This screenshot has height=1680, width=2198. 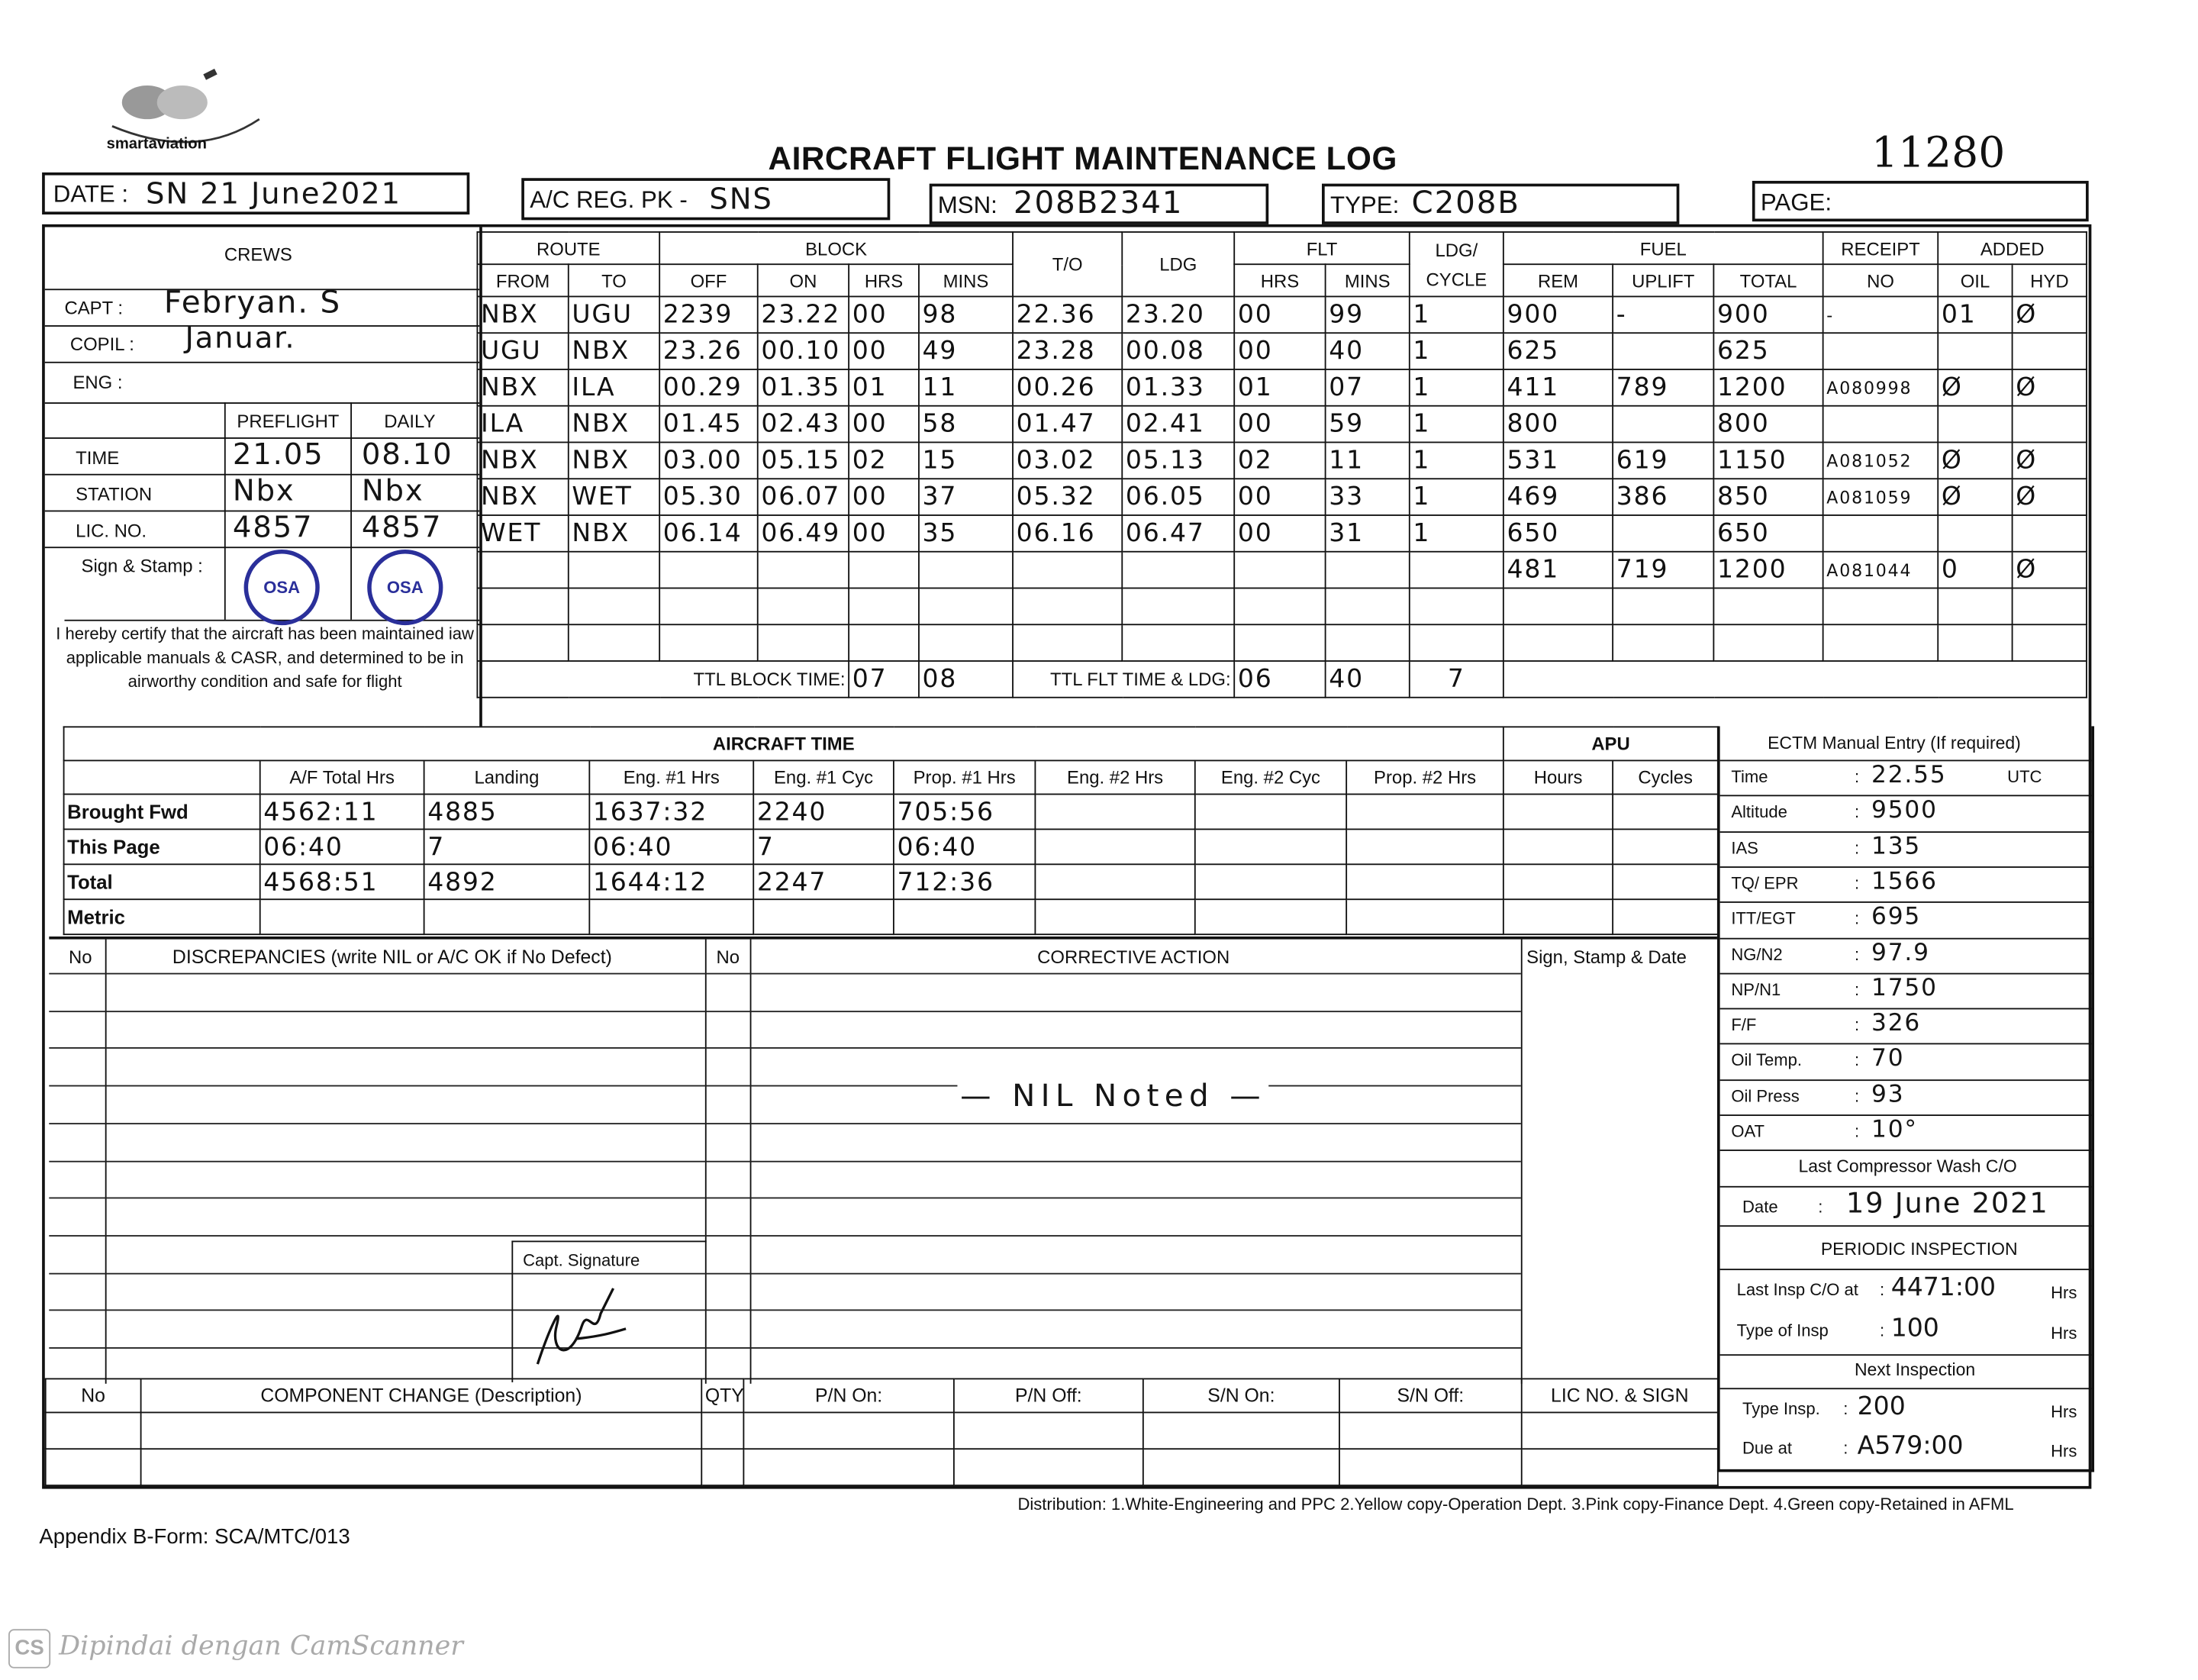 I want to click on flight-cell: 789, so click(x=1663, y=388).